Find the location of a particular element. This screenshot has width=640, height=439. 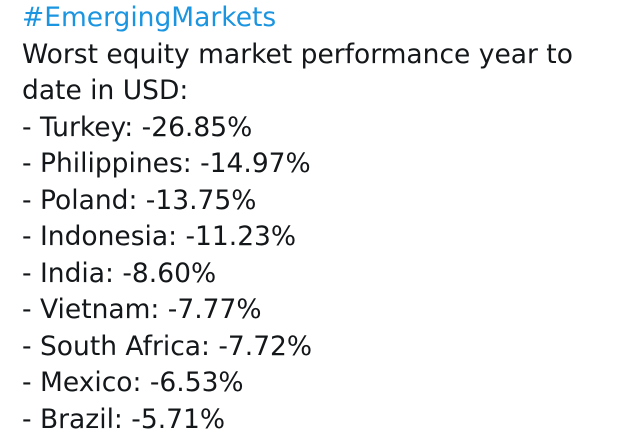

list-item-turkey: - Turkey: -26.85% is located at coordinates (137, 127).